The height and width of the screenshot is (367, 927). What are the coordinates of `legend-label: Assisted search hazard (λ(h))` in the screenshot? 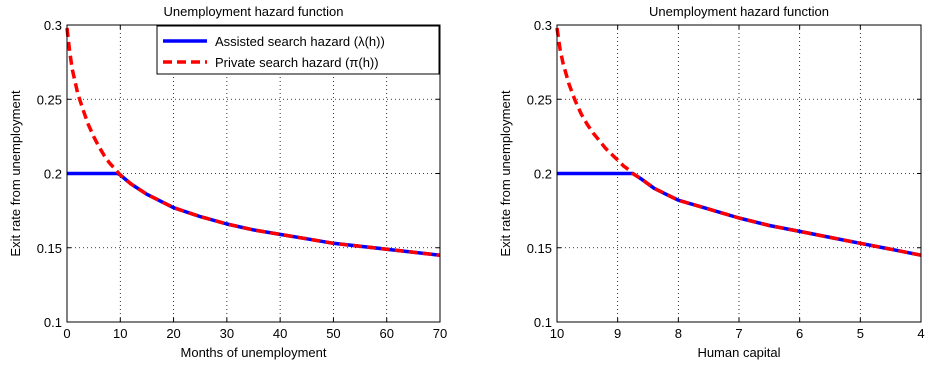 It's located at (300, 41).